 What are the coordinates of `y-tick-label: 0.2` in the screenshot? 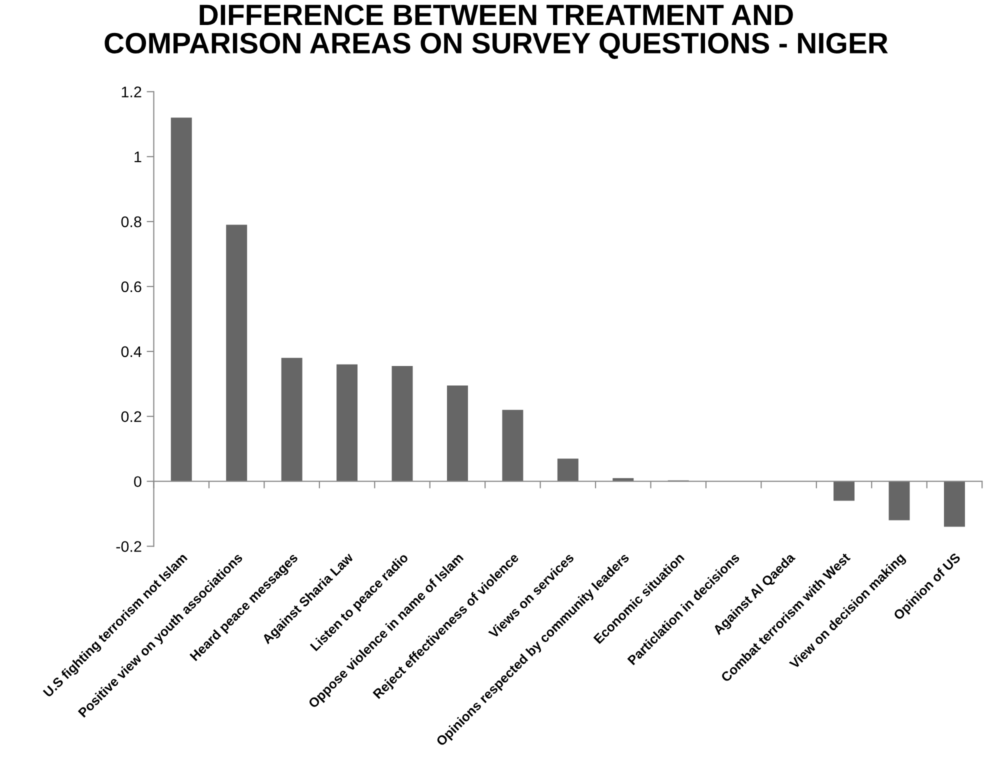 It's located at (131, 416).